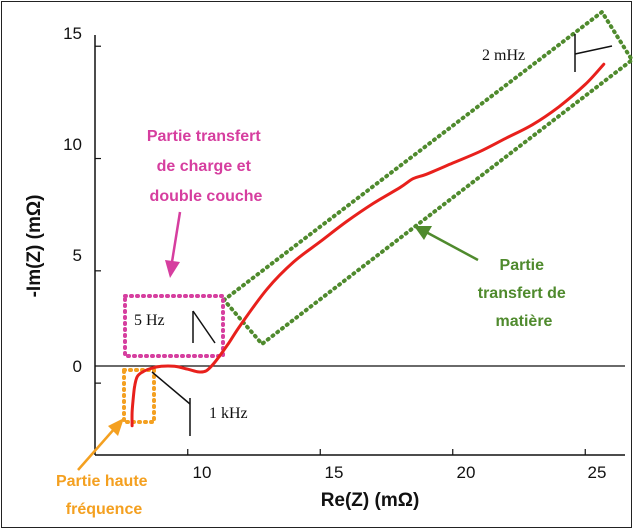 The width and height of the screenshot is (635, 531). I want to click on label-2mhz: 2 mHz, so click(503, 55).